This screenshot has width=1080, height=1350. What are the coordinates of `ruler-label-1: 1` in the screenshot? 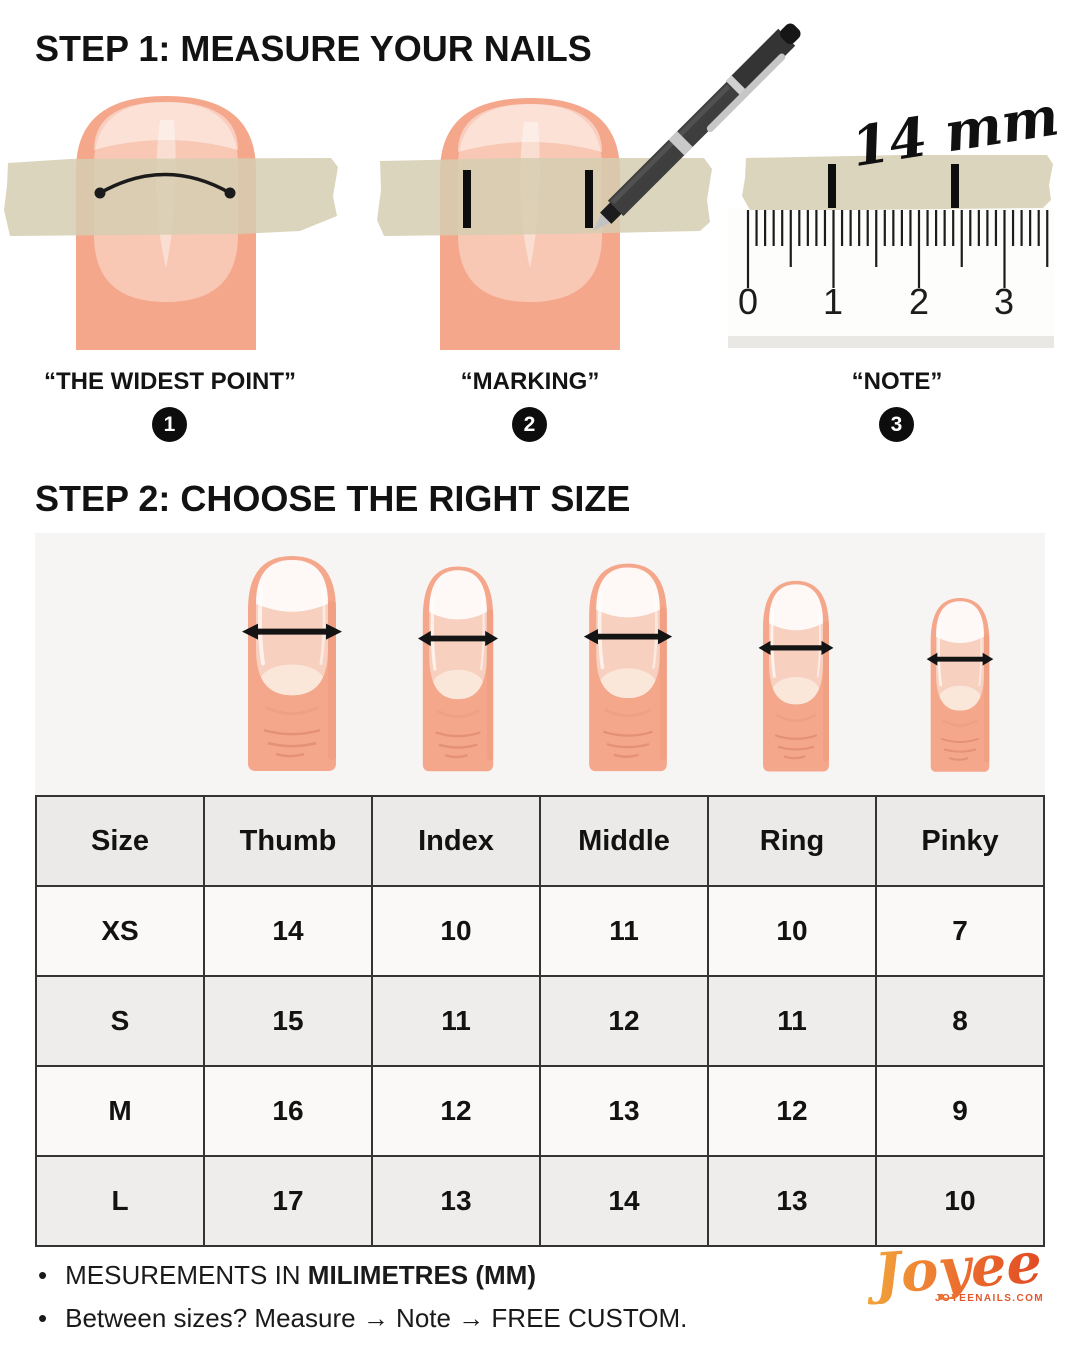 It's located at (833, 301).